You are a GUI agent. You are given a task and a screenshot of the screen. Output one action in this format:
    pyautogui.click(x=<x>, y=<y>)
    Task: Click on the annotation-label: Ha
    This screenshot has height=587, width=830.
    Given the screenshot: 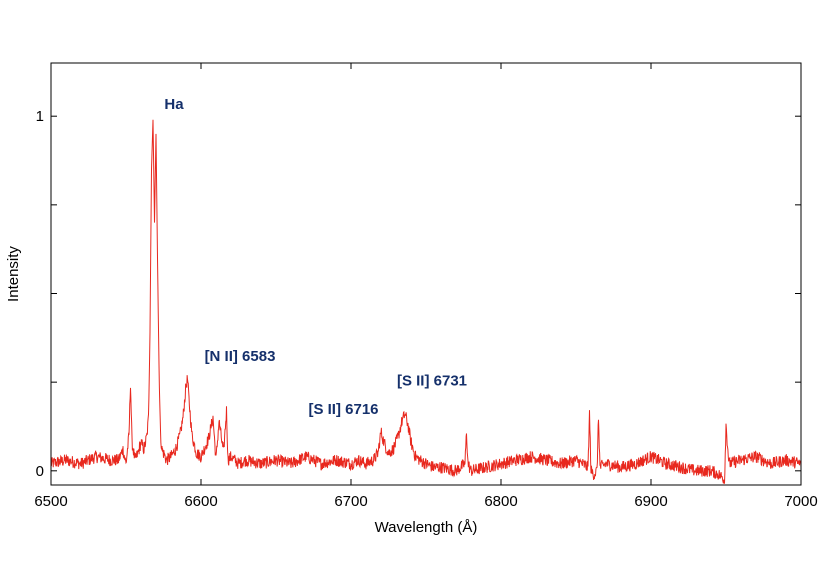 What is the action you would take?
    pyautogui.click(x=174, y=104)
    